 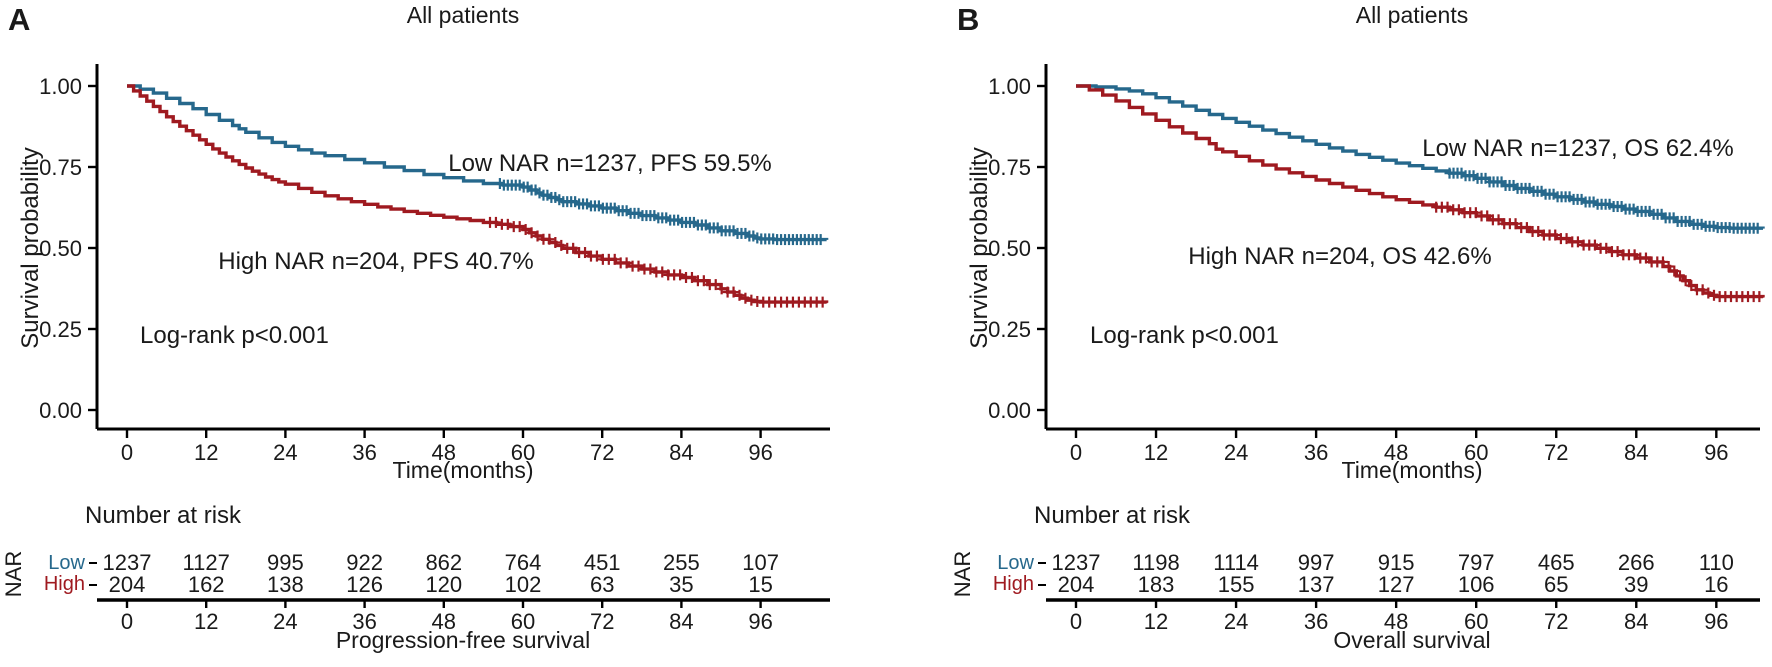 What do you see at coordinates (1316, 452) in the screenshot?
I see `x-tick-label: 36` at bounding box center [1316, 452].